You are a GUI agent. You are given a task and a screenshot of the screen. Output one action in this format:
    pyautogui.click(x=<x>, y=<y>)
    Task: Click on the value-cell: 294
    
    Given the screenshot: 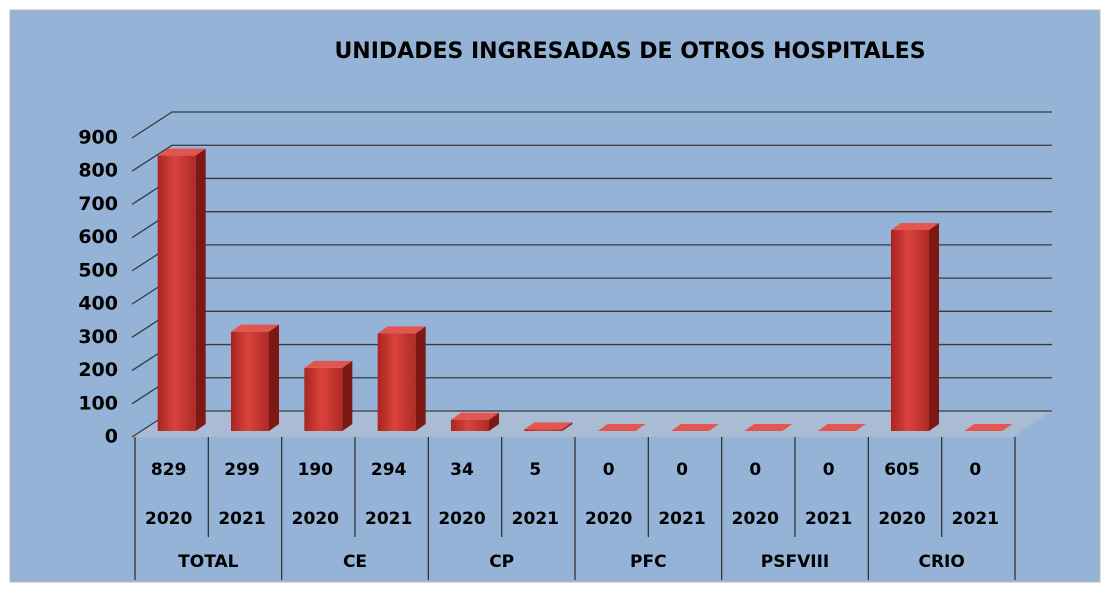 What is the action you would take?
    pyautogui.click(x=389, y=470)
    